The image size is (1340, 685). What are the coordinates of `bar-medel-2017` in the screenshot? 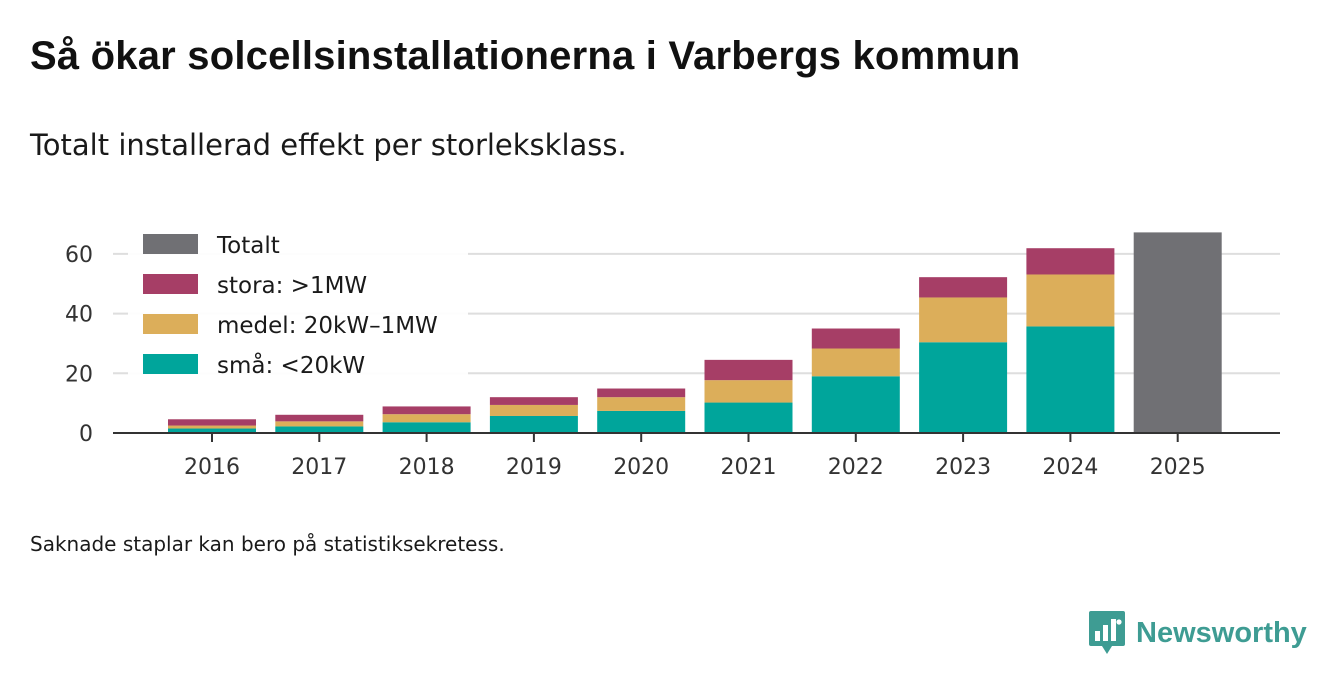 It's located at (319, 424).